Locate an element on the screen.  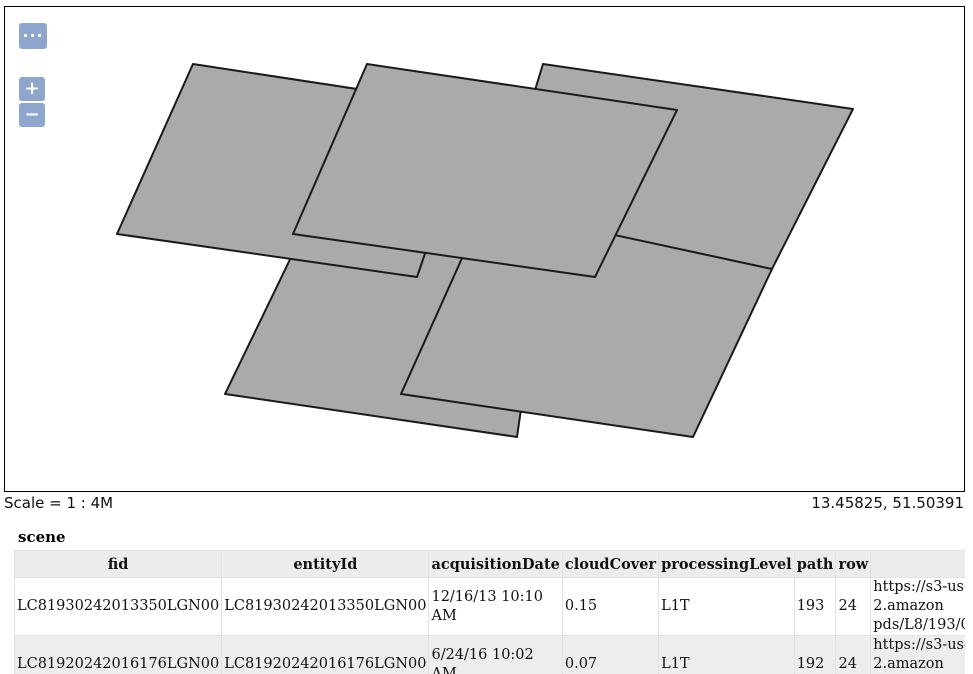
column-header-cloudcover: cloudCover is located at coordinates (610, 564).